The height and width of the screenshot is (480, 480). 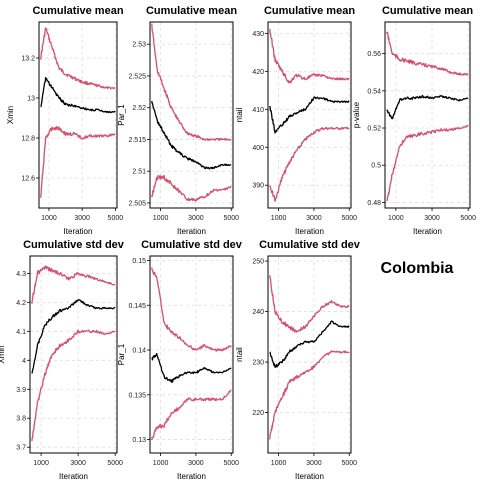 I want to click on y-tick-label: 4, so click(x=24, y=361).